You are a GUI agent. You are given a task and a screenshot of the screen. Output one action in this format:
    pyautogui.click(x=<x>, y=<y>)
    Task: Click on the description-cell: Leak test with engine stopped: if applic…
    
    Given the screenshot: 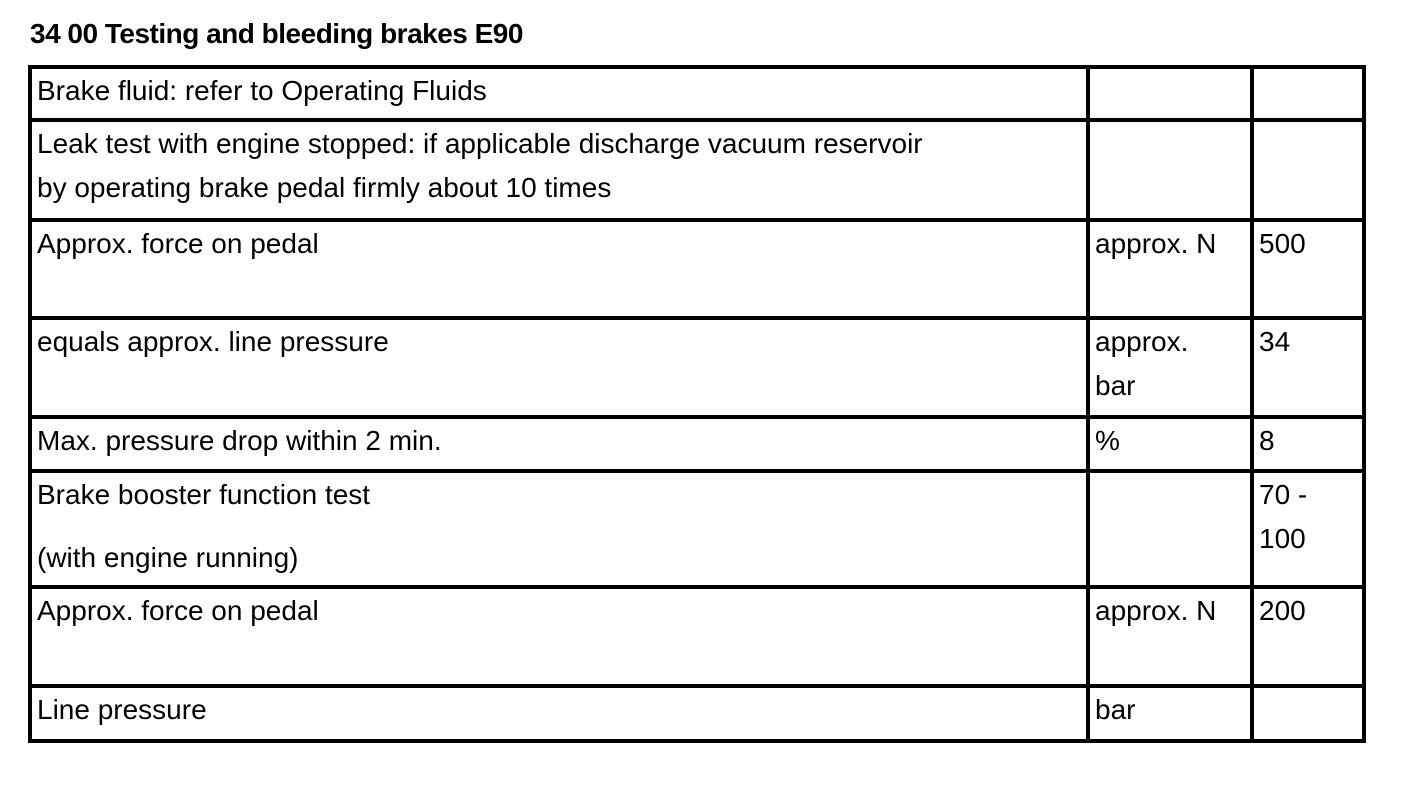 What is the action you would take?
    pyautogui.click(x=559, y=170)
    